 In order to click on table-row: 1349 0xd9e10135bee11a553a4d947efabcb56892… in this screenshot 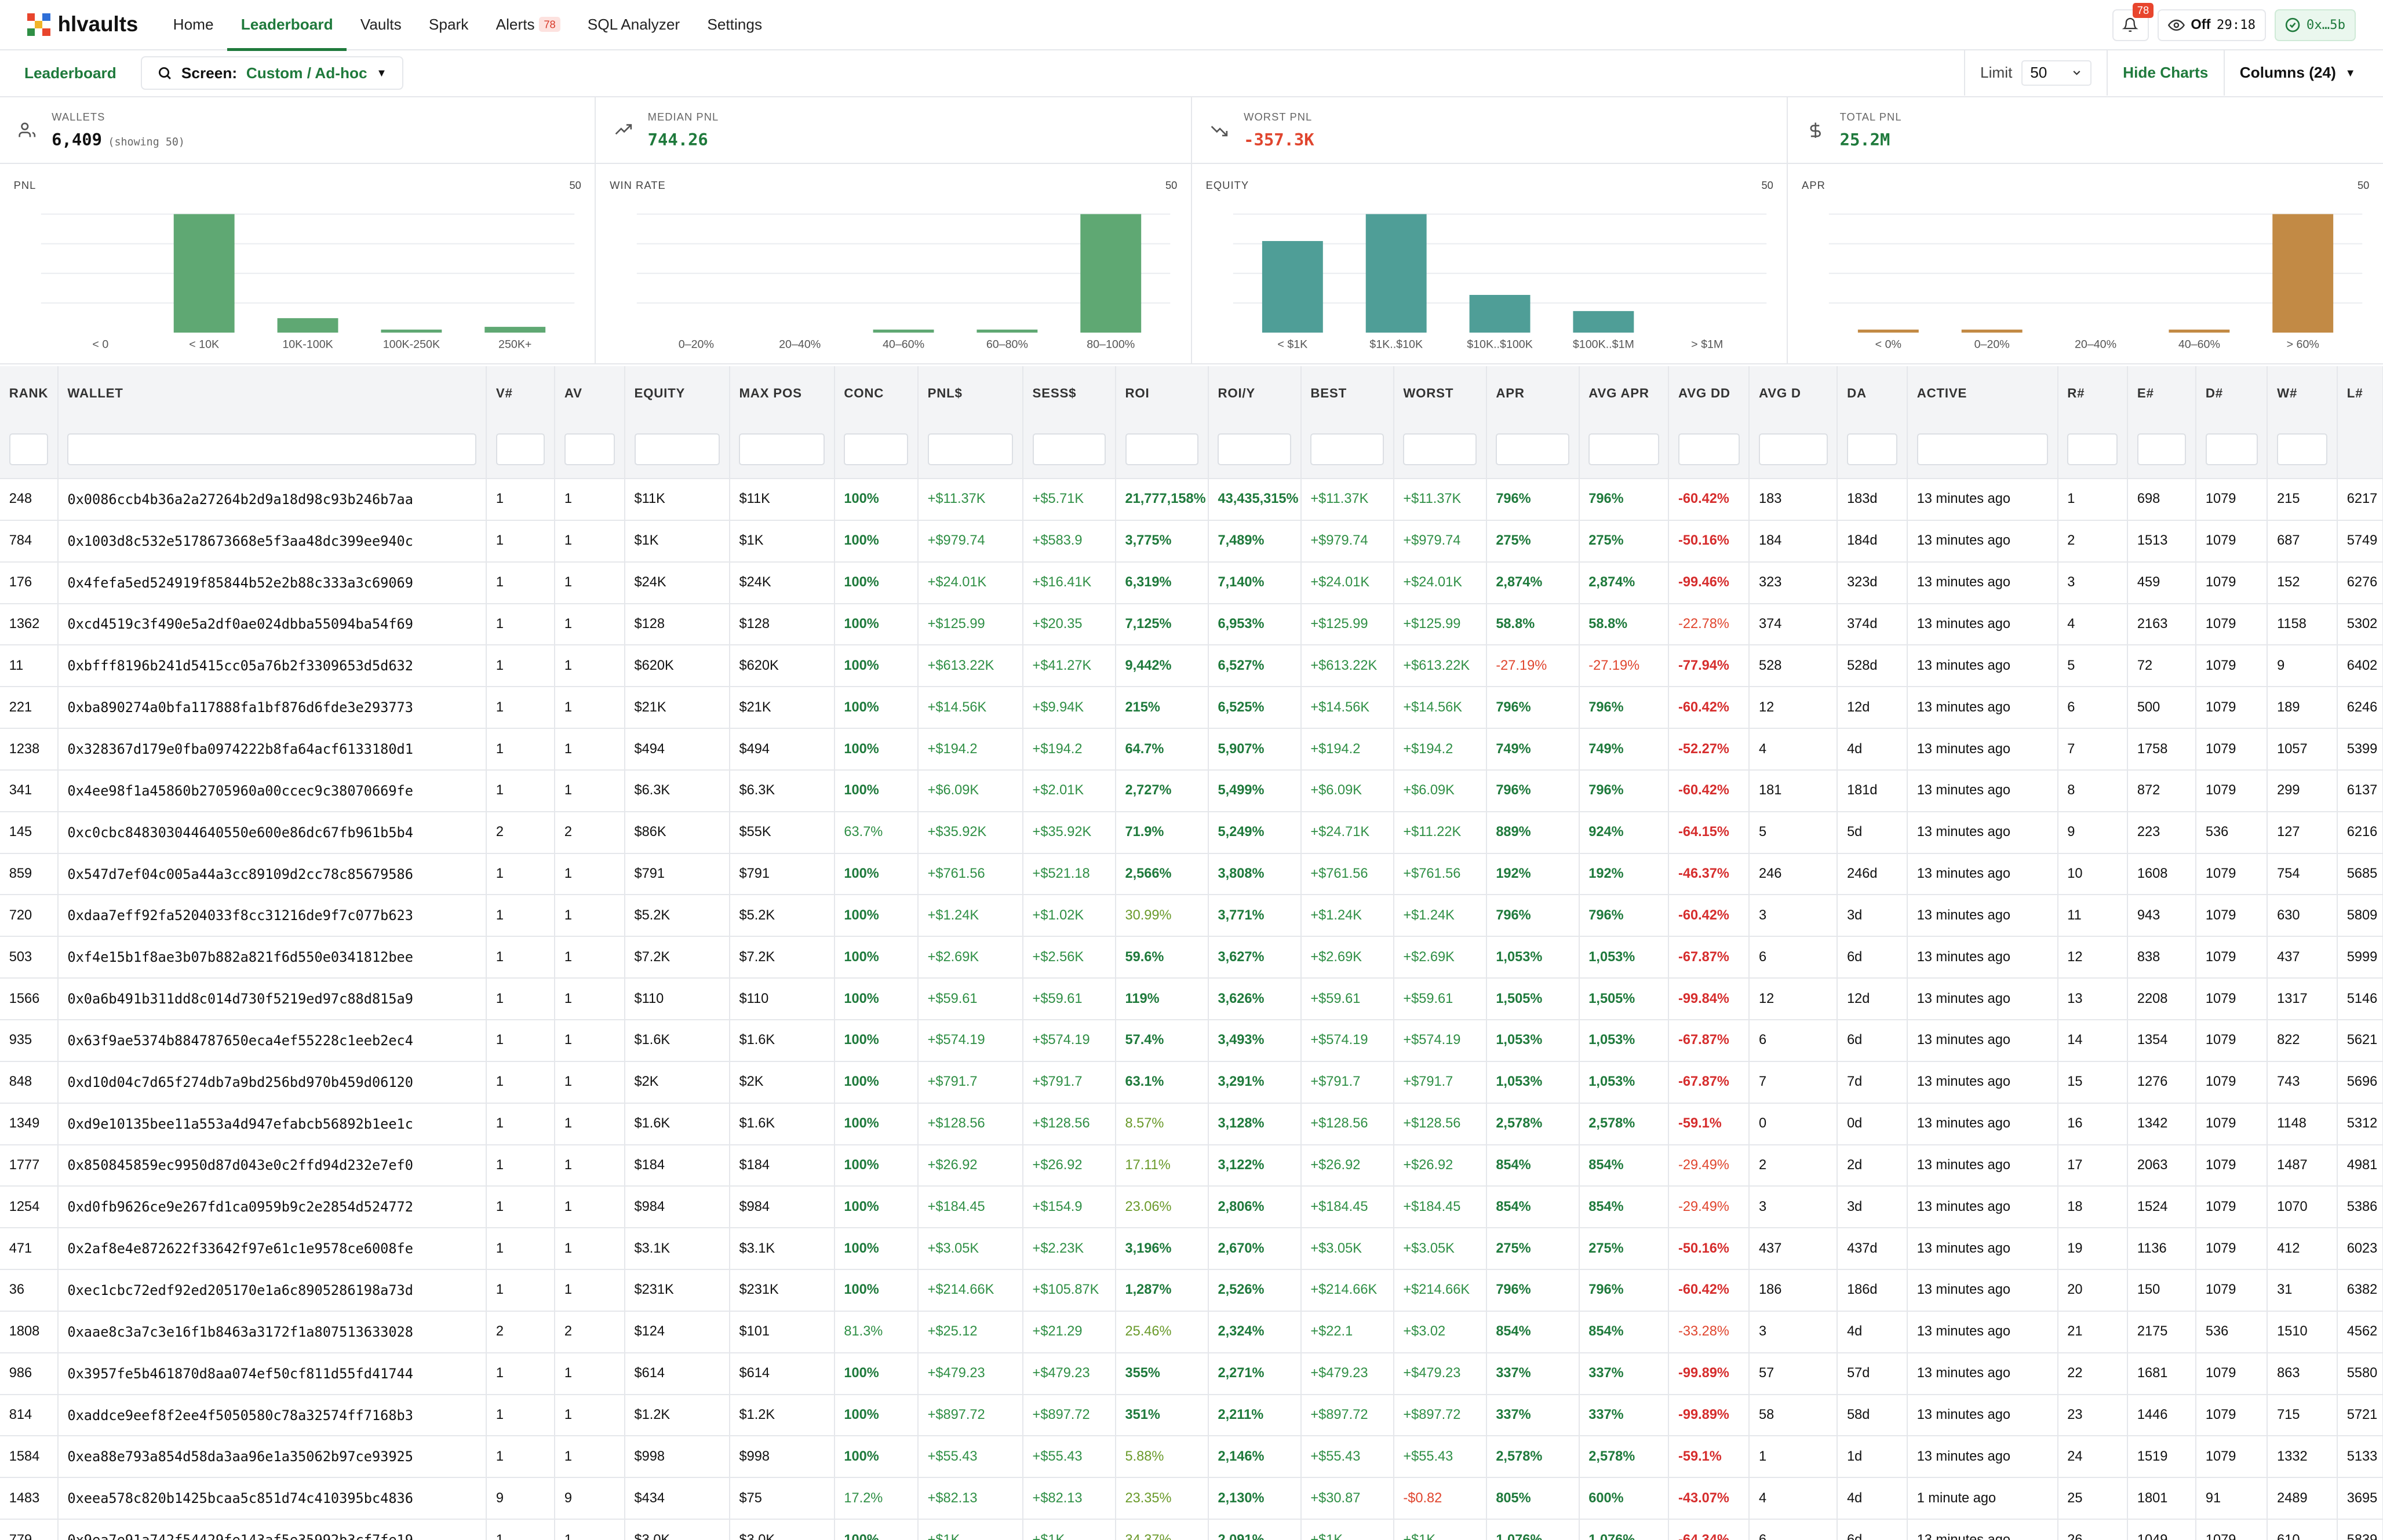, I will do `click(1191, 1124)`.